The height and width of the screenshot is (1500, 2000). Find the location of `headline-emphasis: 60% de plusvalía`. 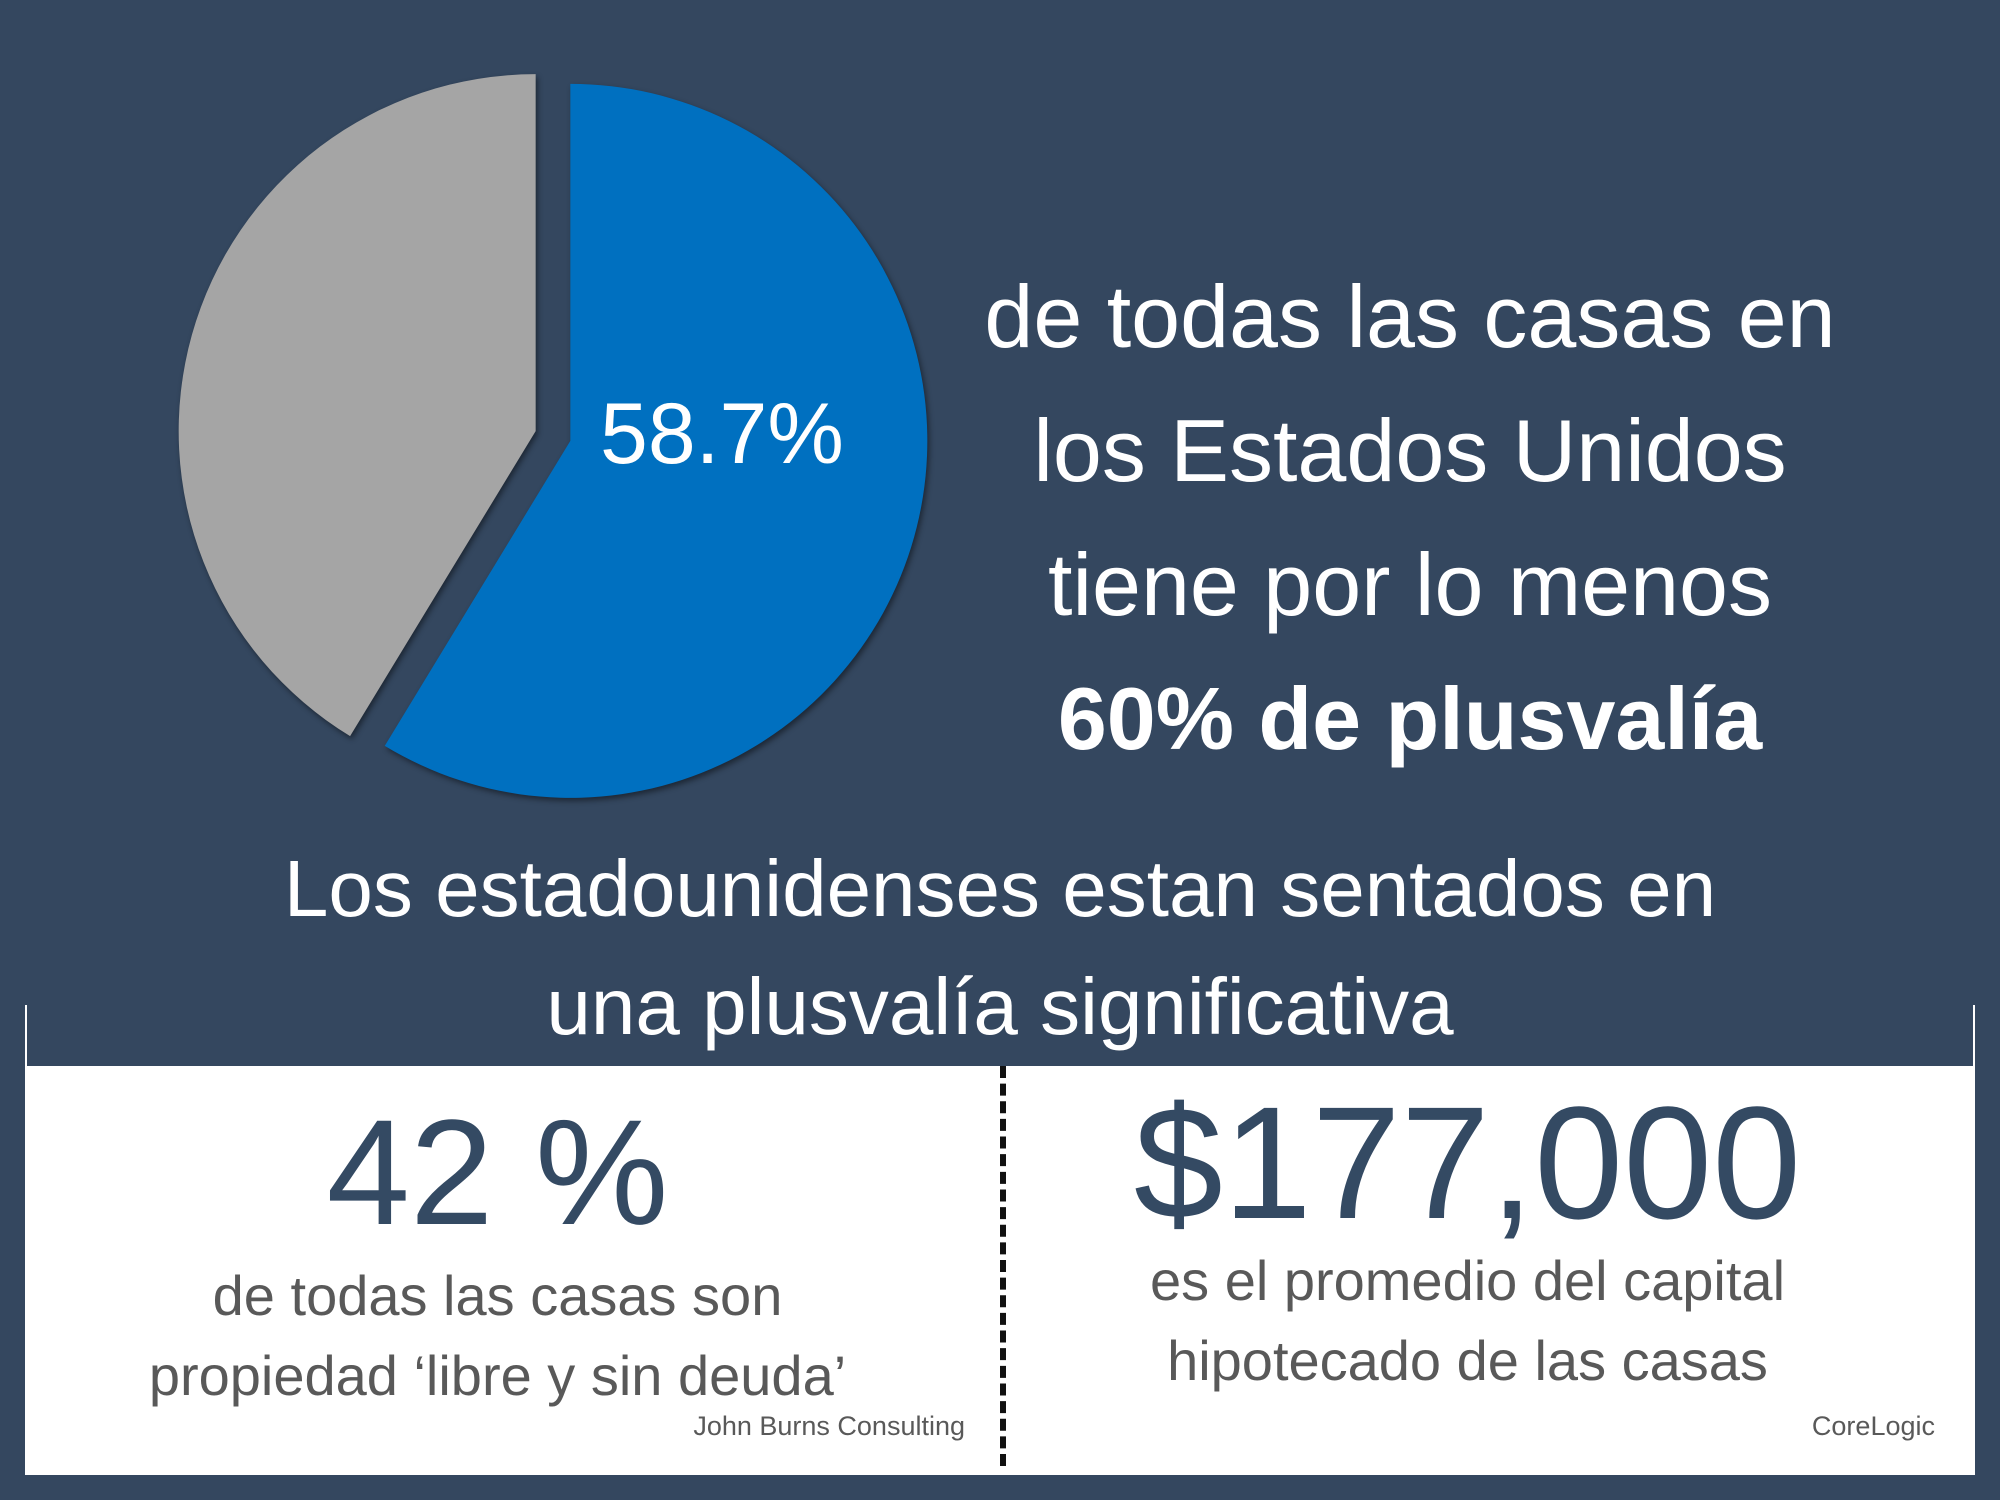

headline-emphasis: 60% de plusvalía is located at coordinates (1410, 718).